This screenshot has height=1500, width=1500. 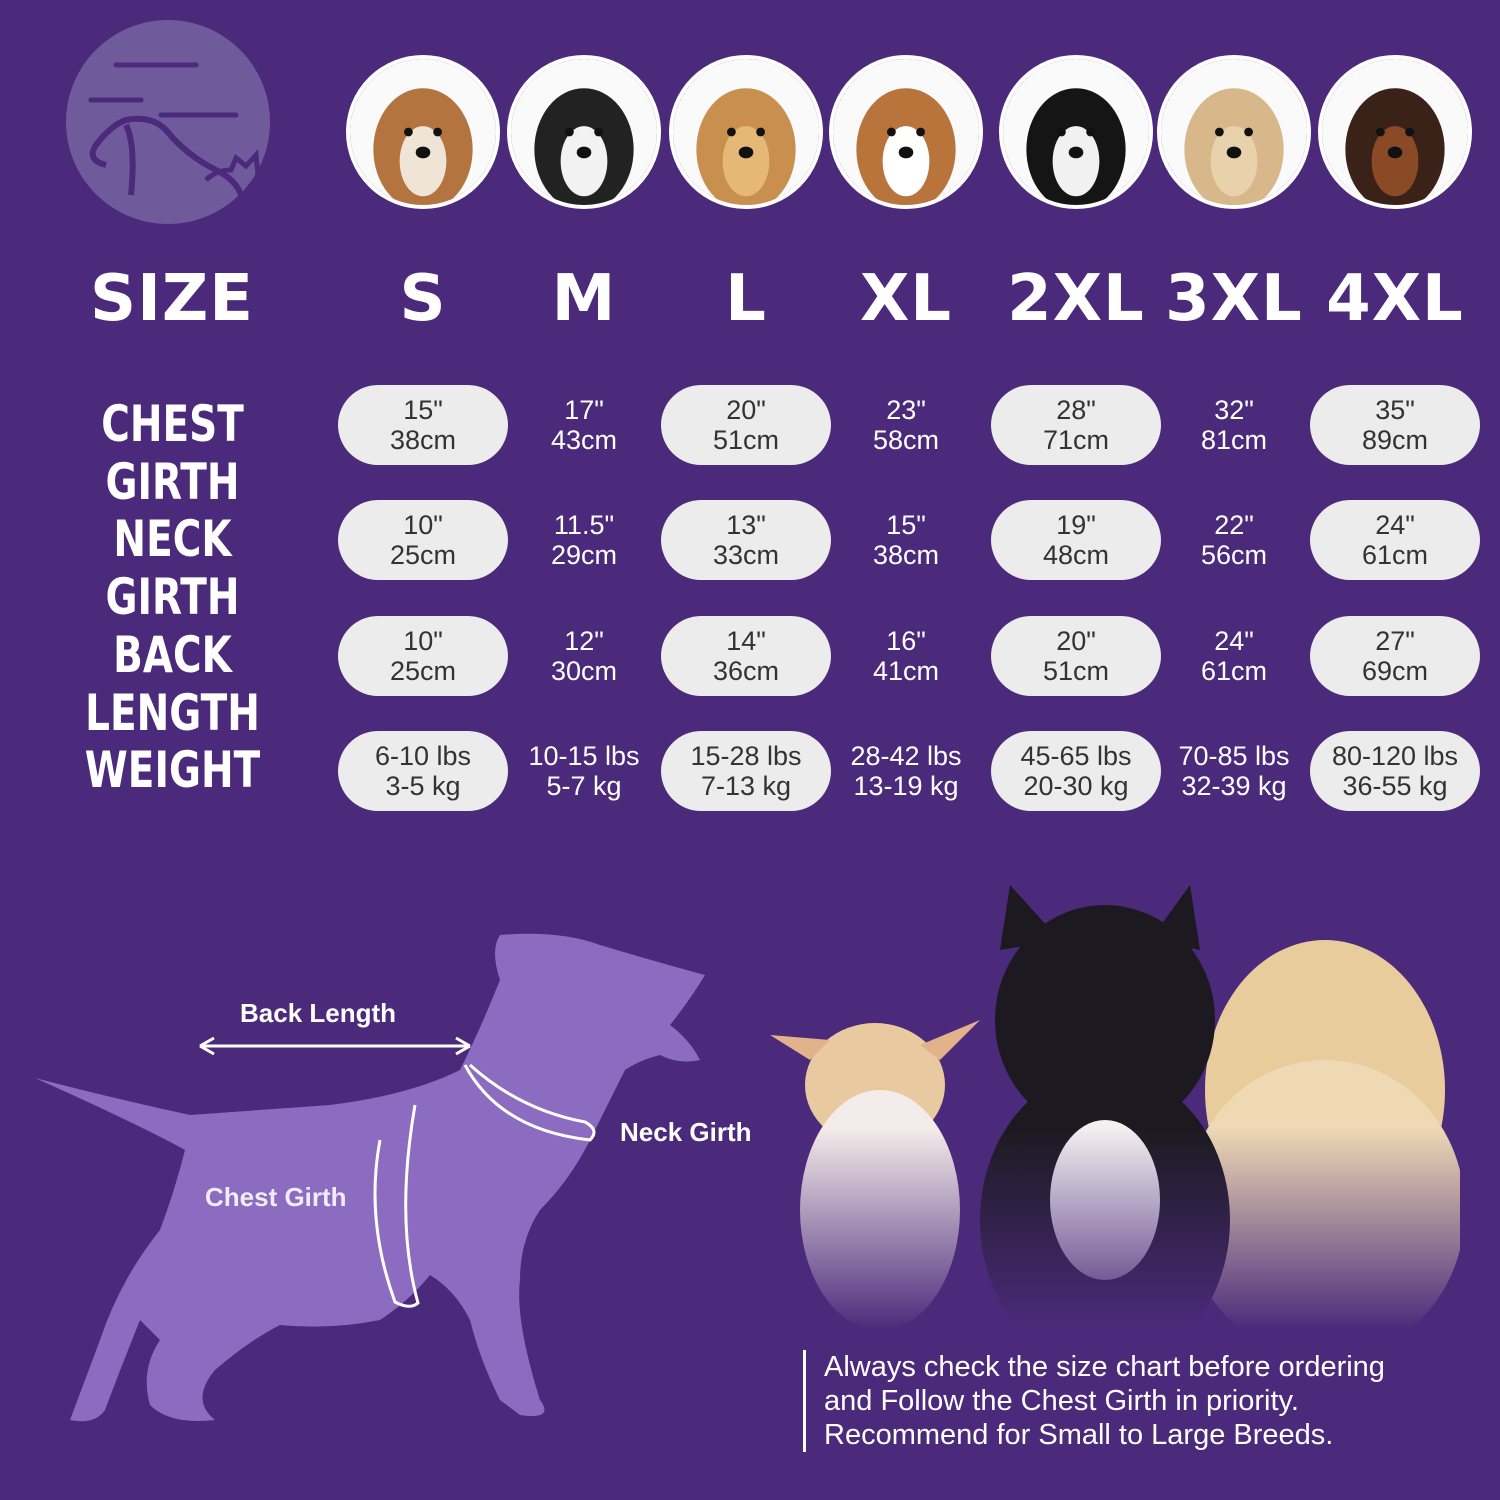 I want to click on size-cell: 10-15 lbs 5-7 kg, so click(x=584, y=771).